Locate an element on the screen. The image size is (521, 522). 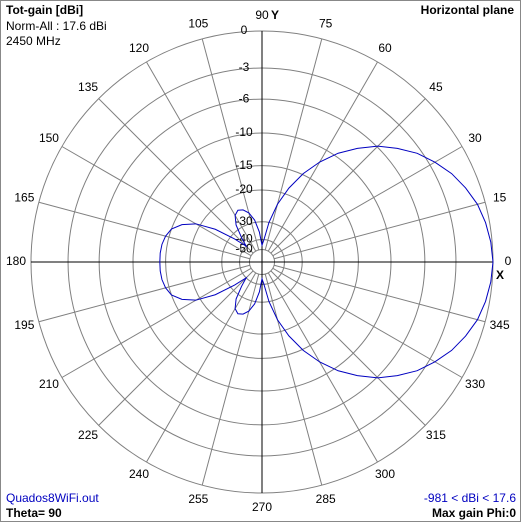
r-tick-label: -3 is located at coordinates (244, 67).